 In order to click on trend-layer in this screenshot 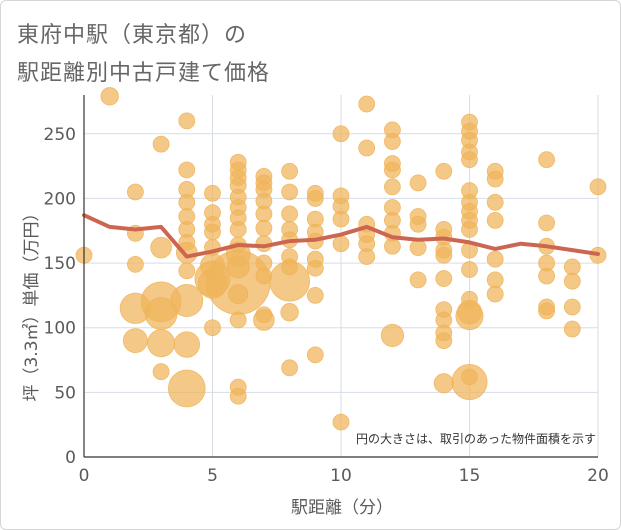, I will do `click(341, 236)`.